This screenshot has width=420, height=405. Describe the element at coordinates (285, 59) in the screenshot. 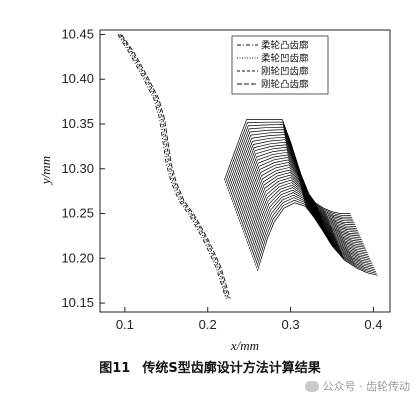

I see `legend-label: 柔轮凹齿廓` at that location.